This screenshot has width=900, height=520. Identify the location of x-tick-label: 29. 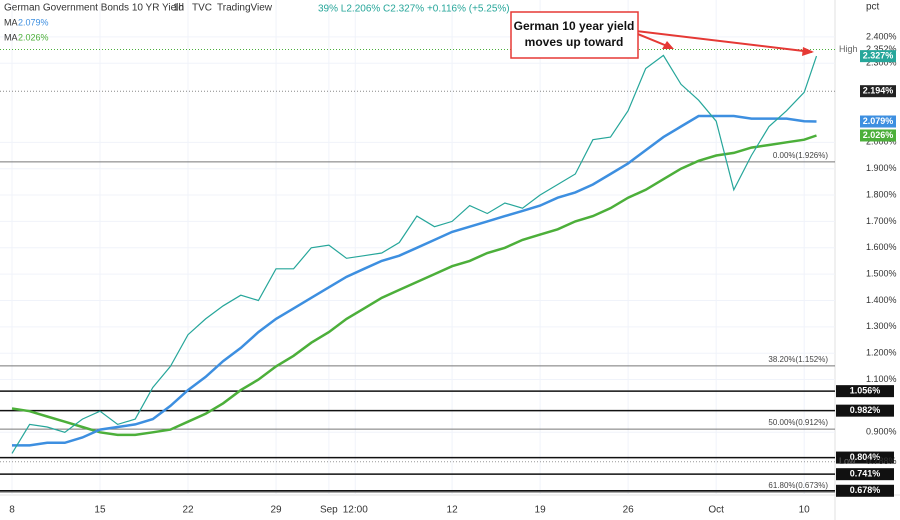
(276, 510).